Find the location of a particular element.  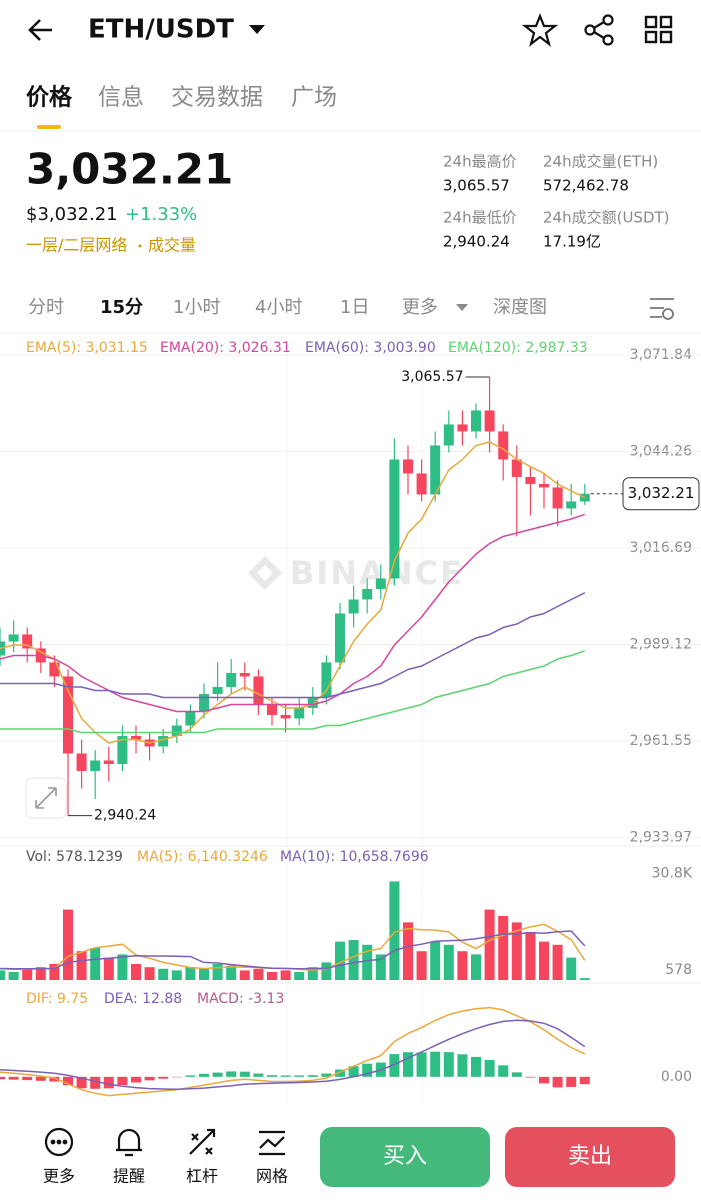

tab: 广场 is located at coordinates (314, 98).